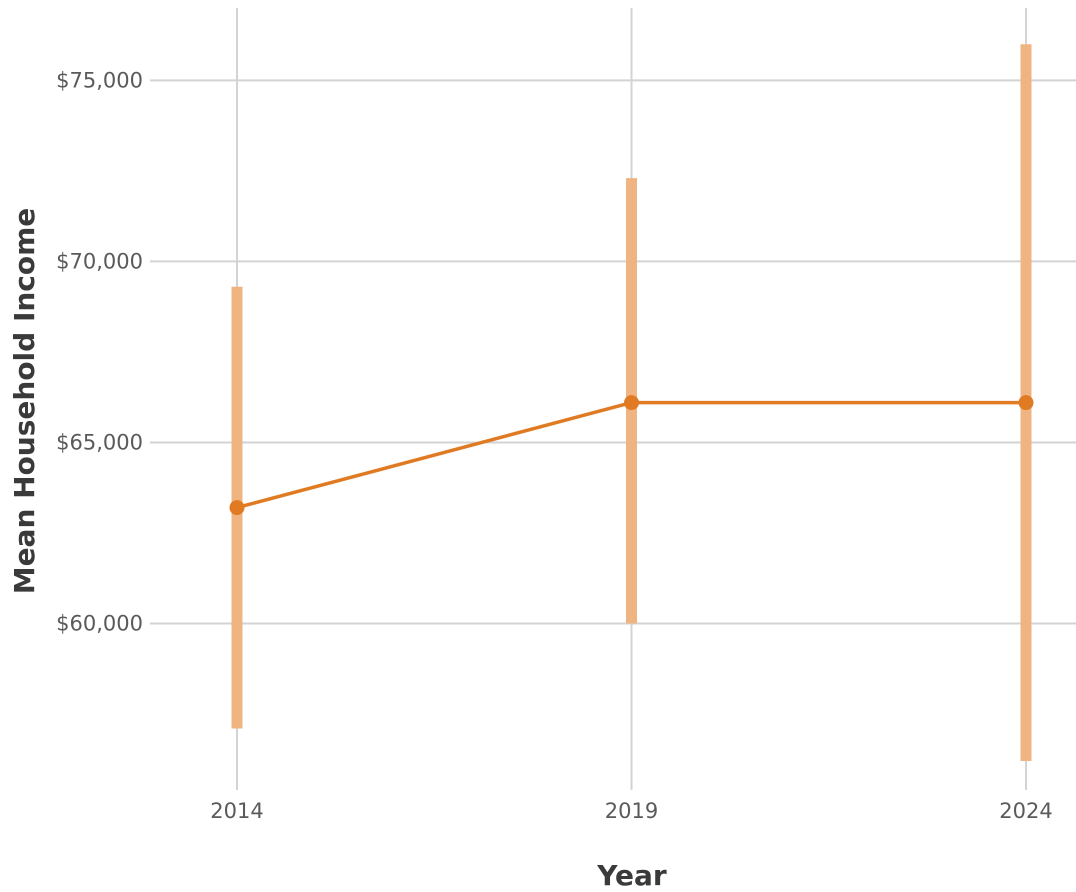 This screenshot has width=1076, height=892. Describe the element at coordinates (99, 351) in the screenshot. I see `y-axis-ticks: $60,000 $65,000 $70,000 $75,000` at that location.